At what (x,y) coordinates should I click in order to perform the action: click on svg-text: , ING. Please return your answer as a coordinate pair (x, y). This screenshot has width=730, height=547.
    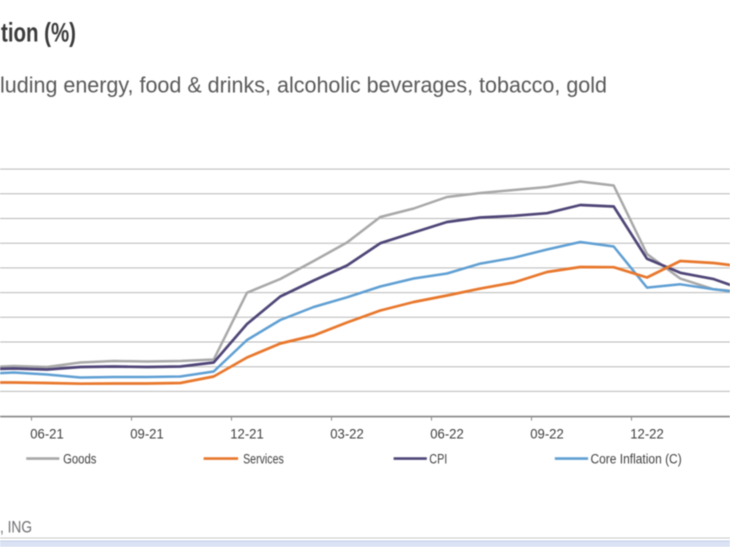
    Looking at the image, I should click on (16, 527).